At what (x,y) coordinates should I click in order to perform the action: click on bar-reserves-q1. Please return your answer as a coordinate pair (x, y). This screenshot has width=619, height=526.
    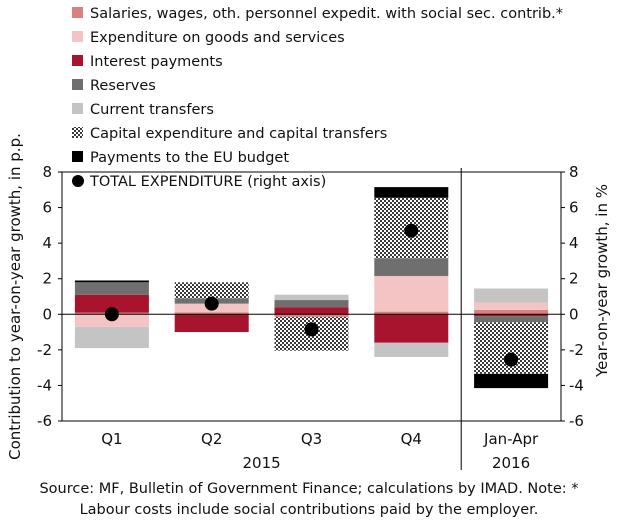
    Looking at the image, I should click on (111, 288).